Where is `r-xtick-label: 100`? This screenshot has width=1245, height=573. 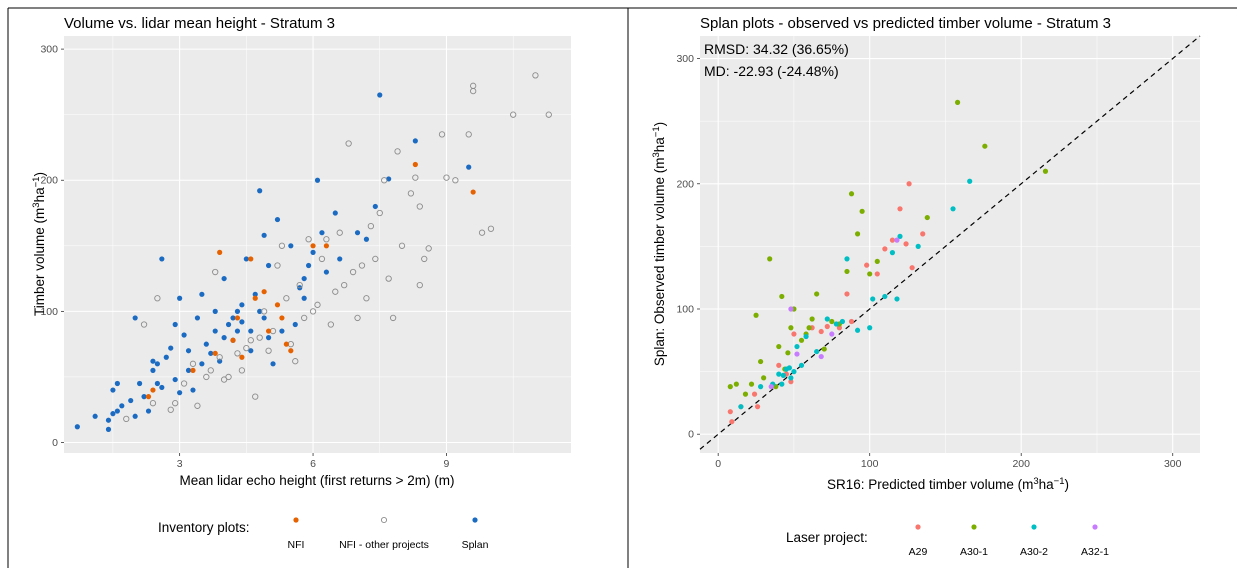 r-xtick-label: 100 is located at coordinates (870, 464).